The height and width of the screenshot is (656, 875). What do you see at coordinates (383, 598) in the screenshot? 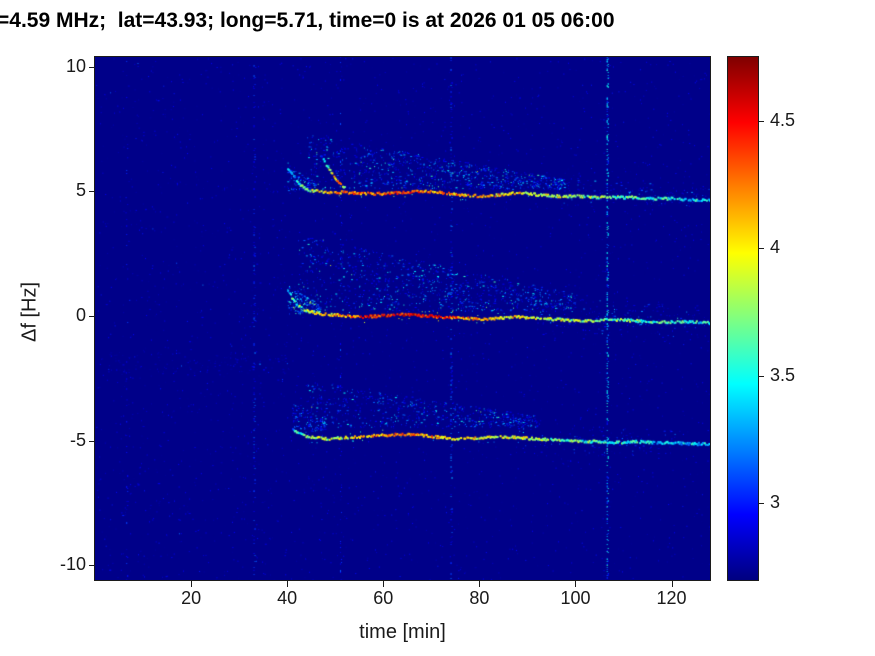
I see `x-tick-label: 60` at bounding box center [383, 598].